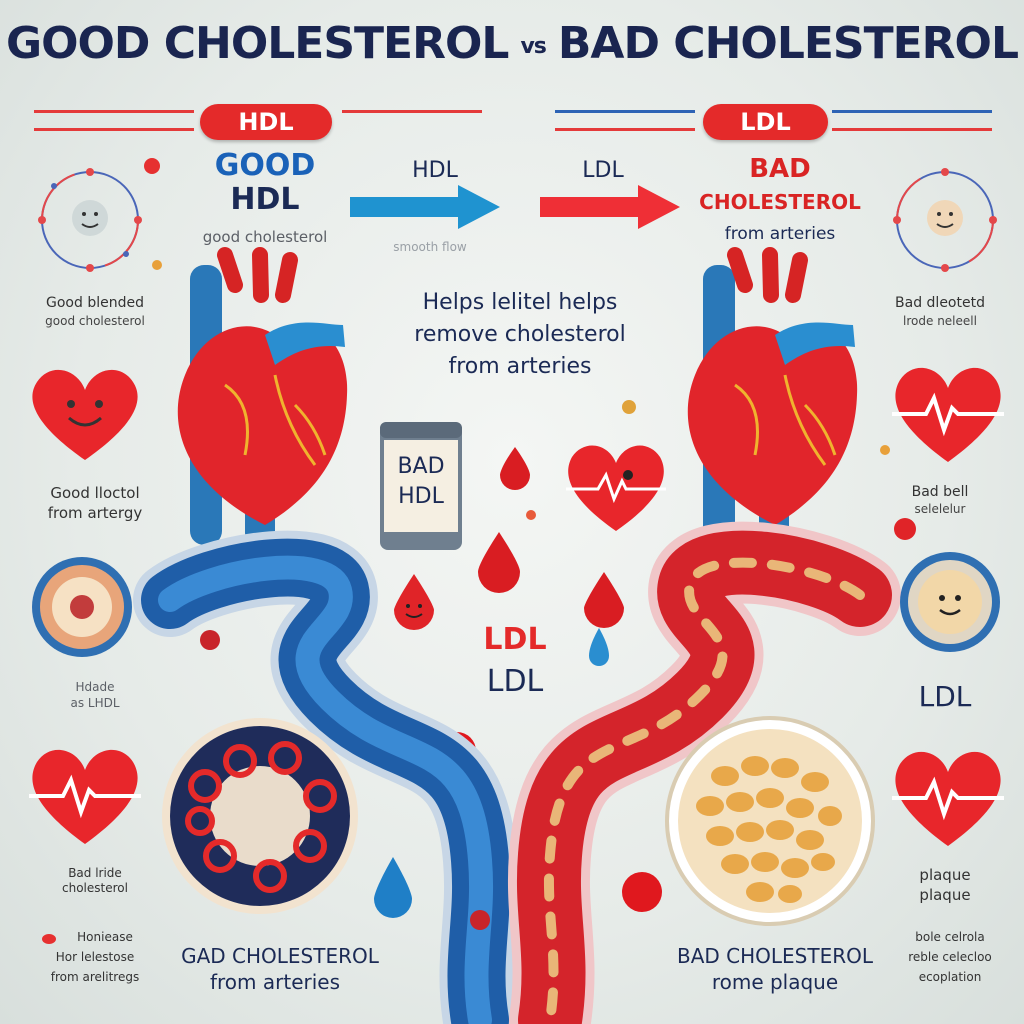 The height and width of the screenshot is (1024, 1024). Describe the element at coordinates (512, 43) in the screenshot. I see `page-title: GOOD CHOLESTEROL vs BAD CHOLESTEROL` at that location.